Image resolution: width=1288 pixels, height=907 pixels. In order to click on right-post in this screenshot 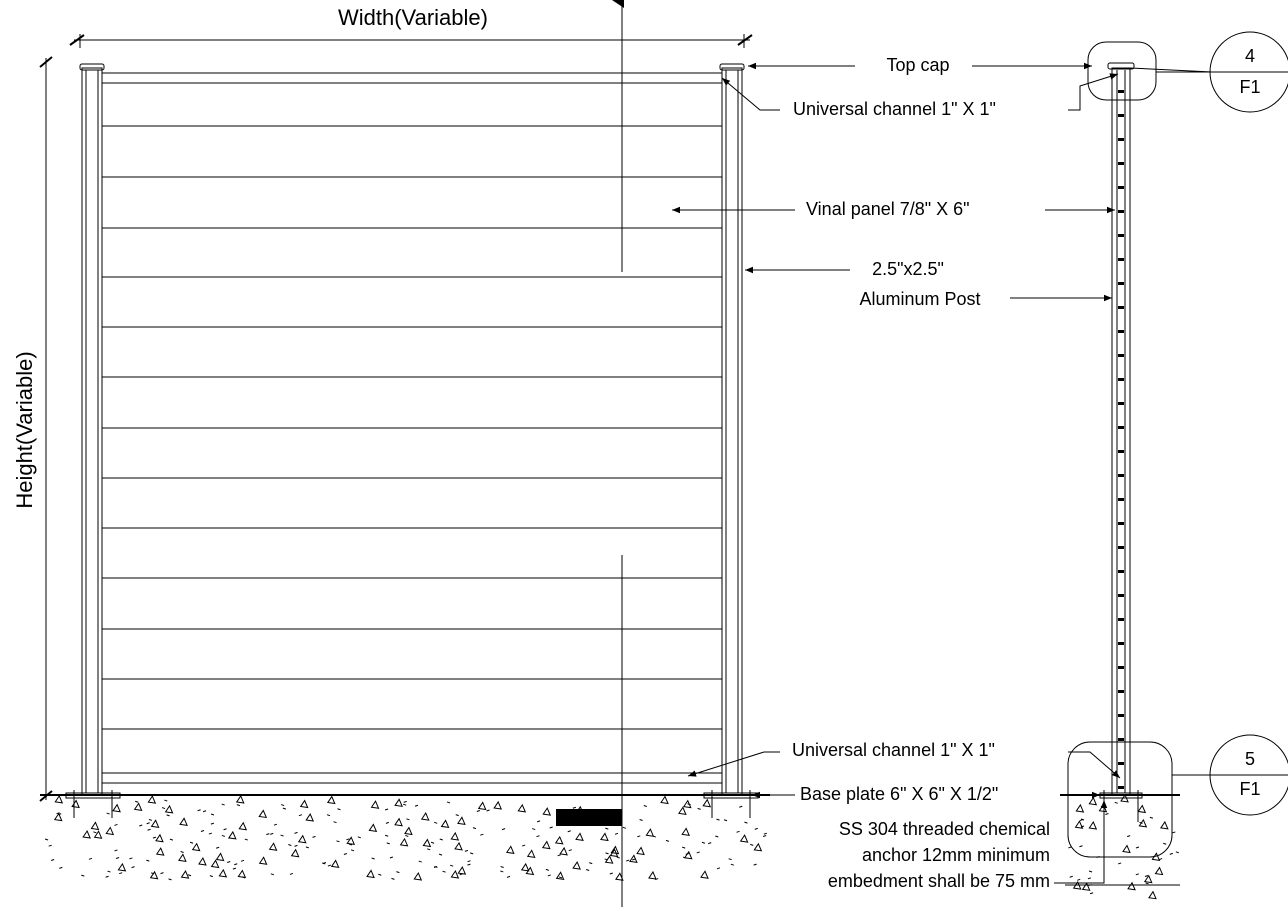, I will do `click(732, 429)`.